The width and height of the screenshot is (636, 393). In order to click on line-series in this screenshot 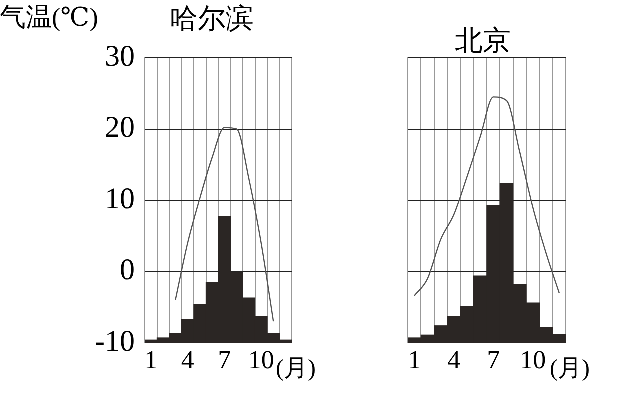, I will do `click(224, 224)`.